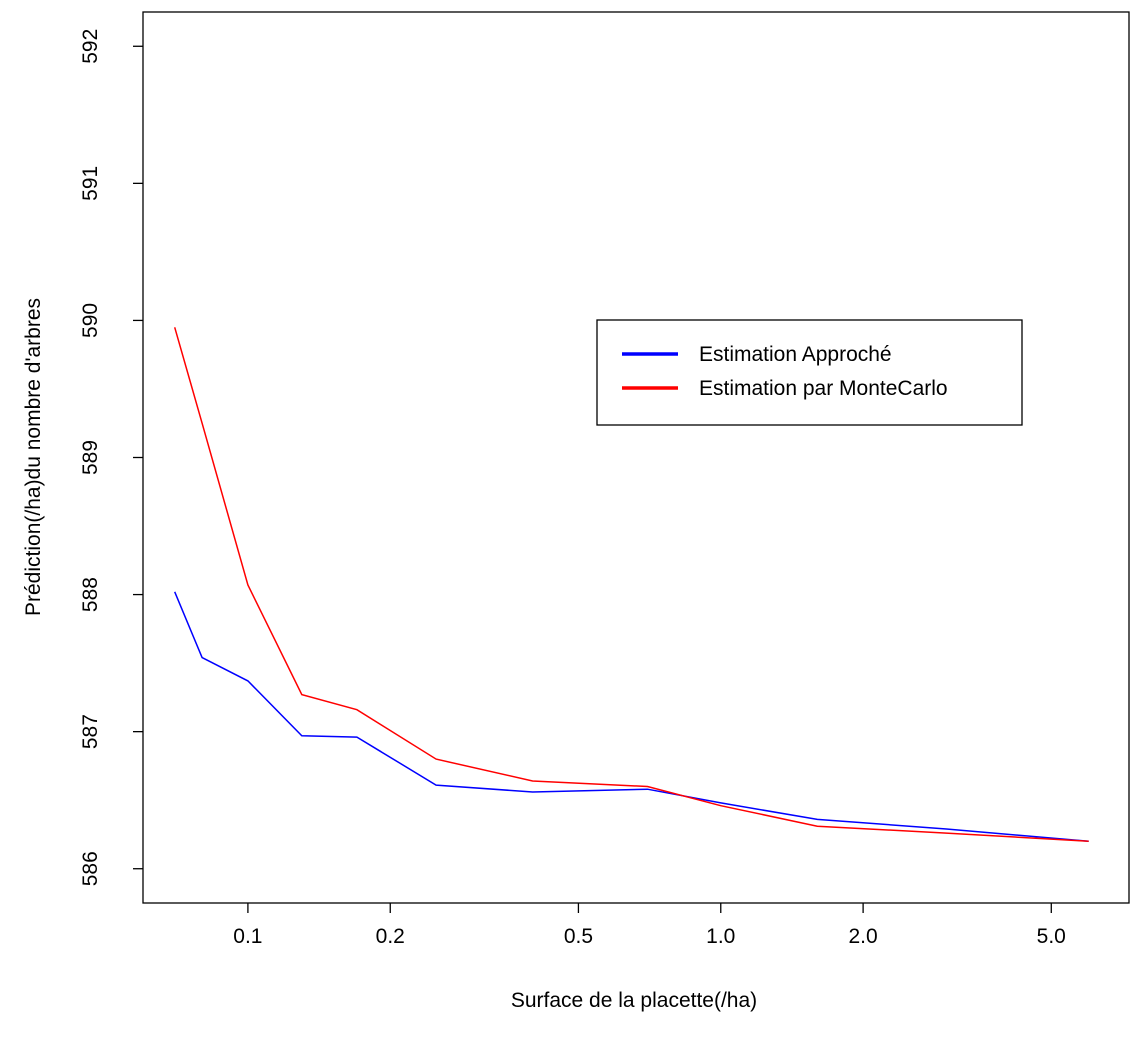 The height and width of the screenshot is (1041, 1131). I want to click on y-tick-label: 587, so click(90, 731).